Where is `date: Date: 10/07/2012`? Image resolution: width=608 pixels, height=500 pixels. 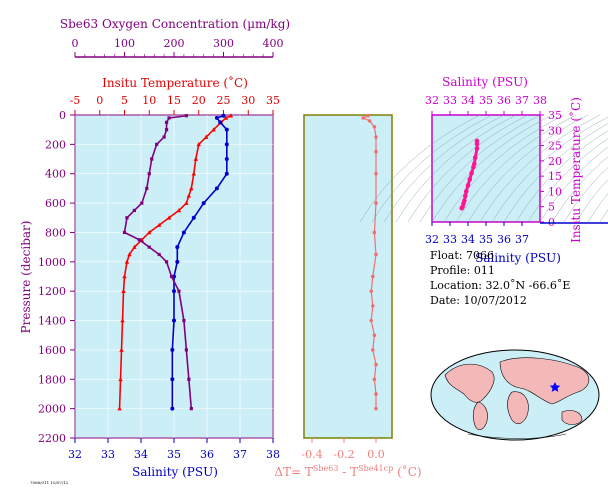
date: Date: 10/07/2012 is located at coordinates (478, 300).